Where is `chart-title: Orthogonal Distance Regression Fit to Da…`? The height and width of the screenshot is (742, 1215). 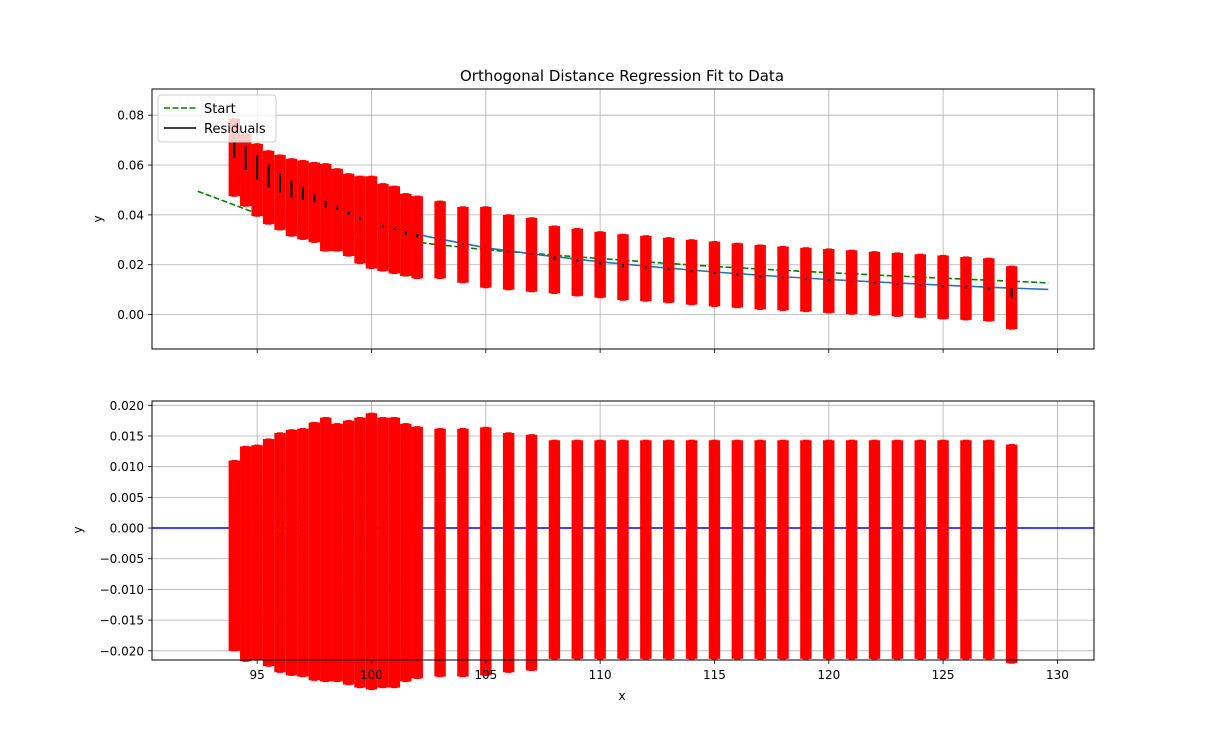 chart-title: Orthogonal Distance Regression Fit to Da… is located at coordinates (622, 76).